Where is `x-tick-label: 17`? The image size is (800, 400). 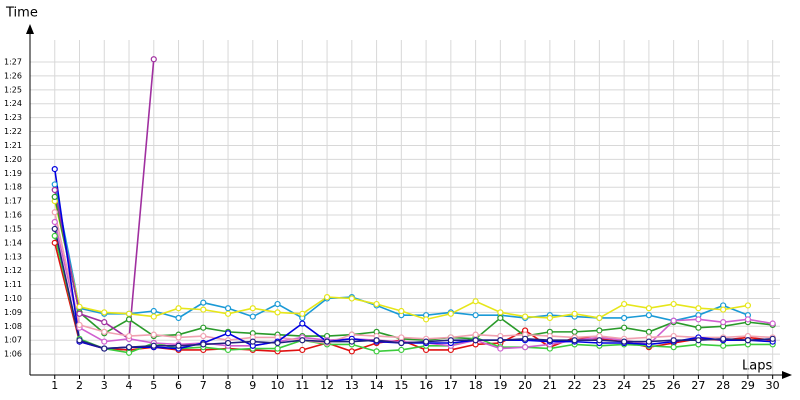
x-tick-label: 17 is located at coordinates (451, 385).